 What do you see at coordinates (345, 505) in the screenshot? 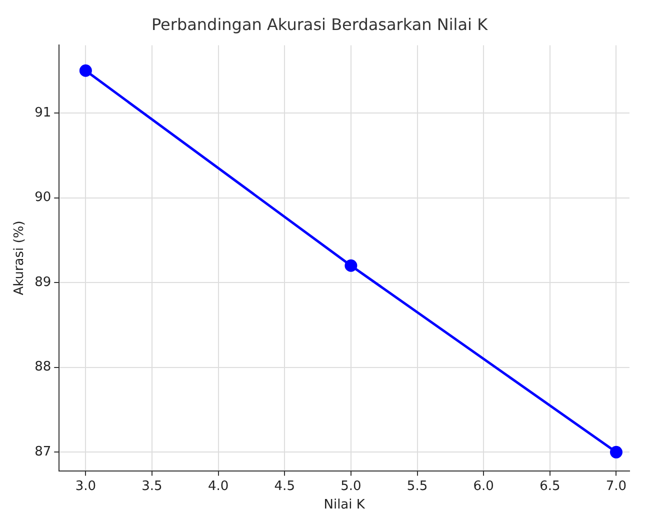
I see `x-axis-title: Nilai K` at bounding box center [345, 505].